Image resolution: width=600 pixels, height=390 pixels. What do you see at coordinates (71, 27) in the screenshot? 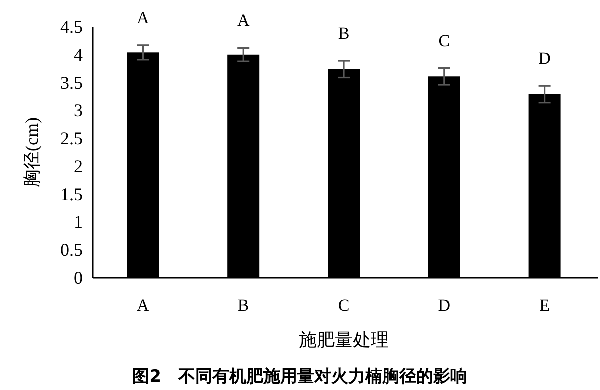
I see `y-tick-label: 4.5` at bounding box center [71, 27].